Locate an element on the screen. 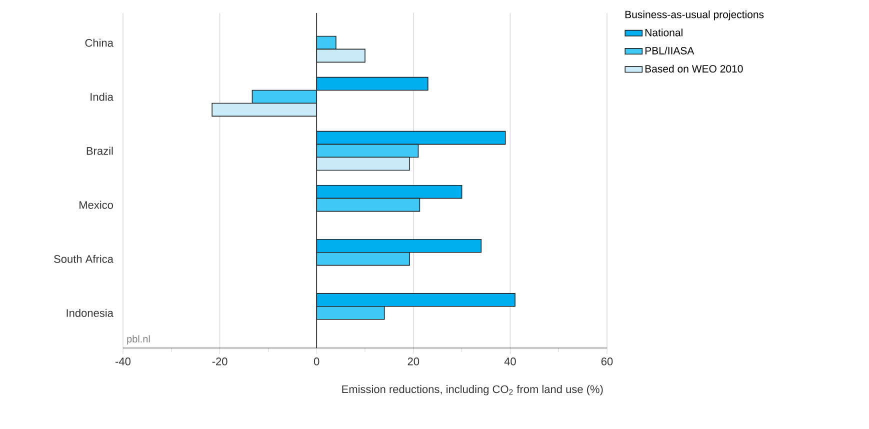 Image resolution: width=869 pixels, height=429 pixels. x-axis-title: Emission reductions, including CO$_{2}$ from land use (%) is located at coordinates (472, 390).